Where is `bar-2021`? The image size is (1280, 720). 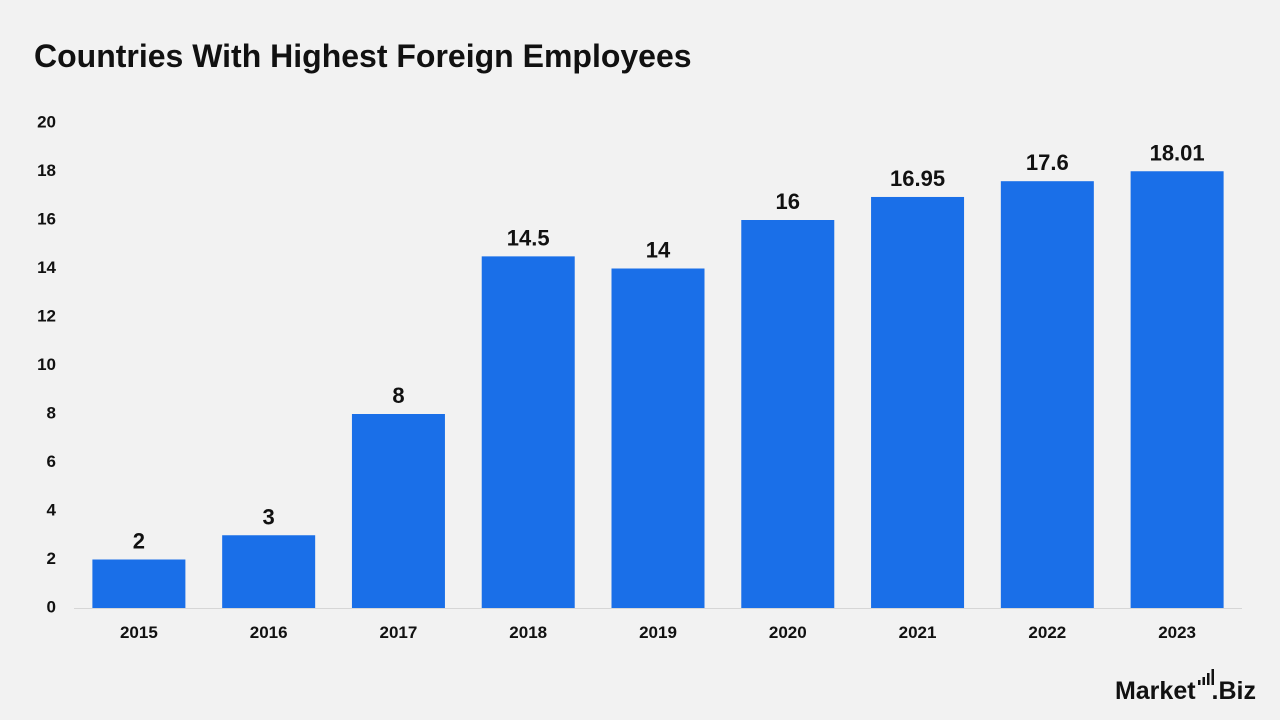 bar-2021 is located at coordinates (918, 402).